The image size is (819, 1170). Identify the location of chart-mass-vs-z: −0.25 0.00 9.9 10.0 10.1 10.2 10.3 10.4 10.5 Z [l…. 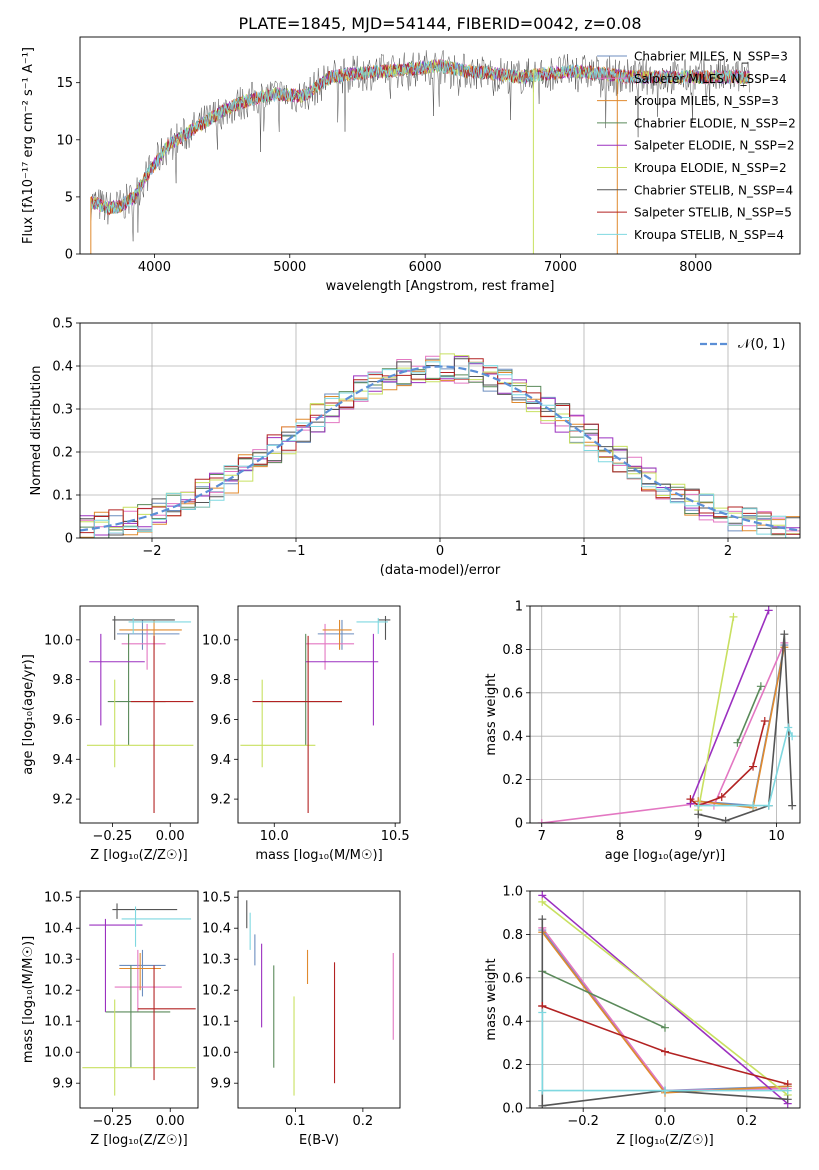
(110, 1019).